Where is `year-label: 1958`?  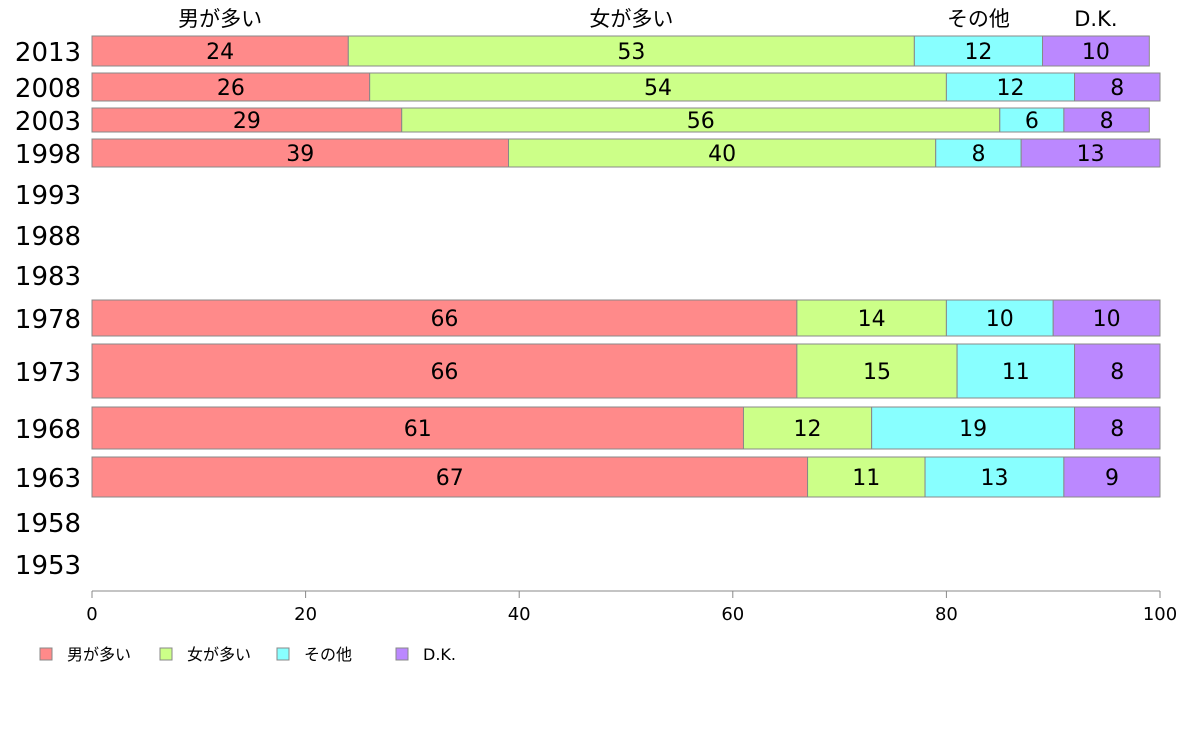 year-label: 1958 is located at coordinates (48, 524).